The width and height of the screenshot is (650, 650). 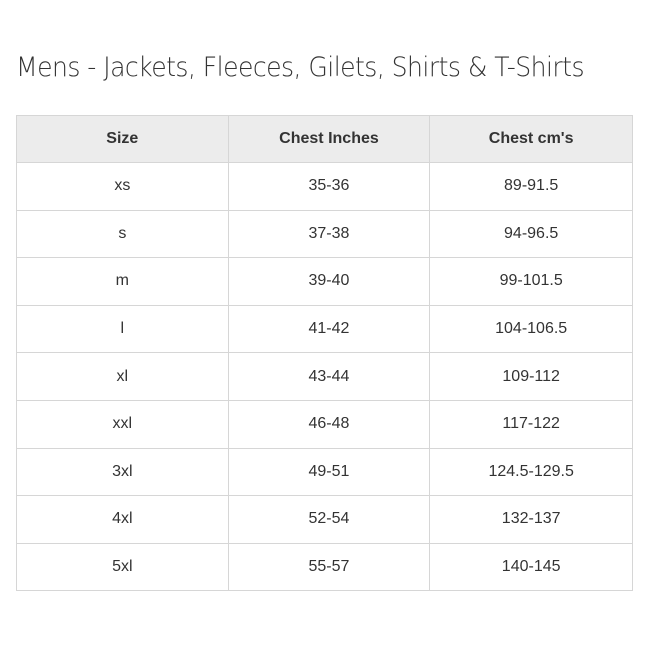 I want to click on cell-size: l, so click(x=122, y=329).